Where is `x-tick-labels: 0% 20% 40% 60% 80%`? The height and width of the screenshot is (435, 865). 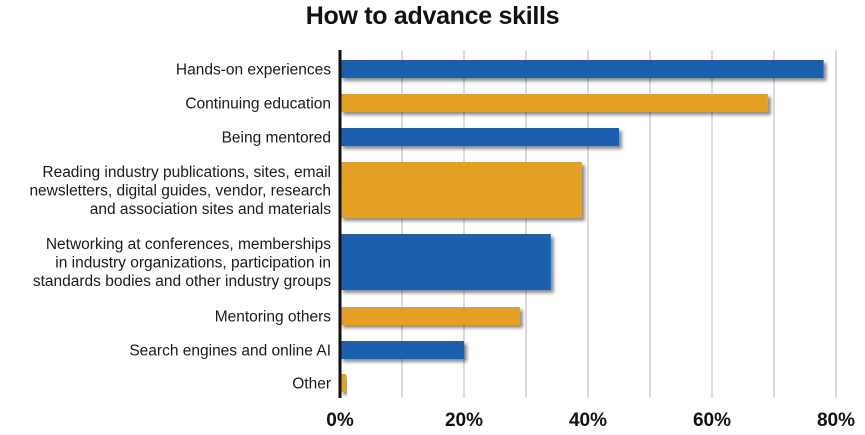
x-tick-labels: 0% 20% 40% 60% 80% is located at coordinates (590, 420).